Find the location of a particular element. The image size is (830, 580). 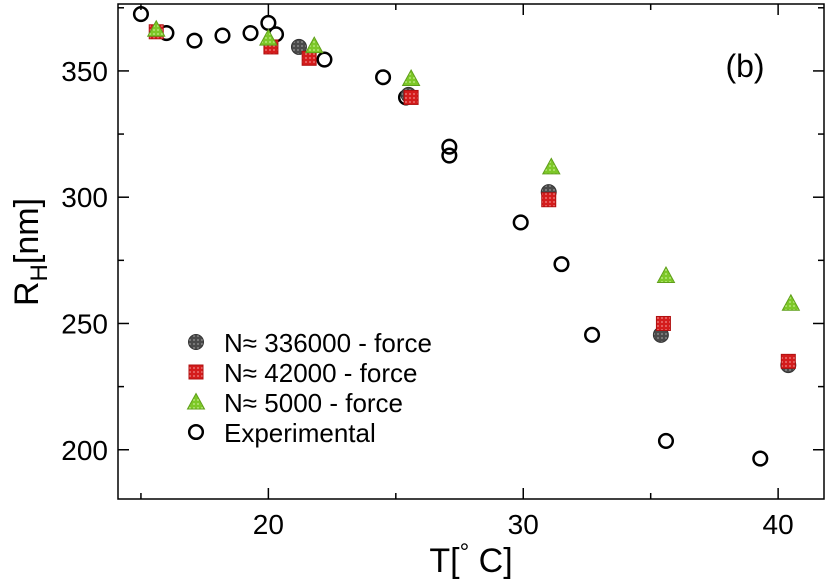

y-tick-label: 300 is located at coordinates (84, 197).